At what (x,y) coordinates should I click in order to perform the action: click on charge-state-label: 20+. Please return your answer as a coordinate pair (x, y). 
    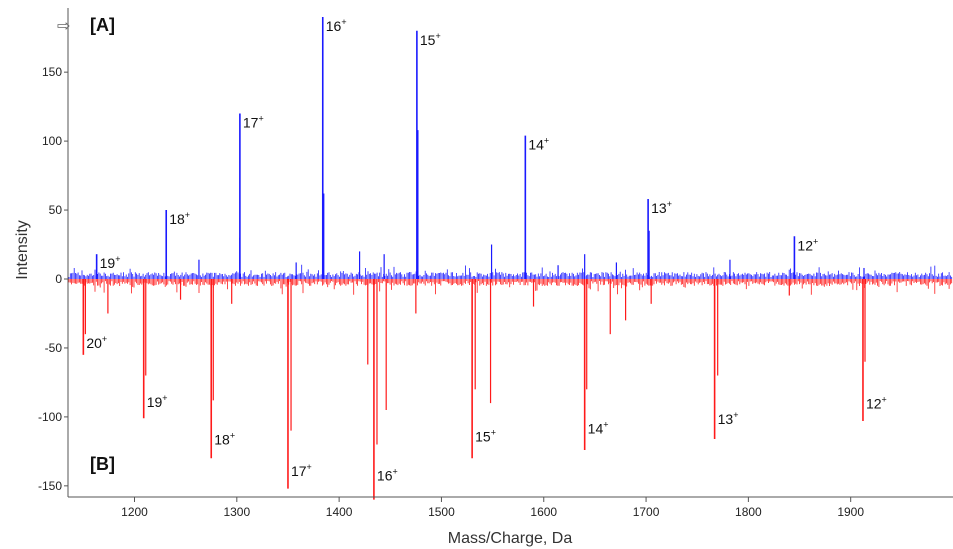
    Looking at the image, I should click on (96, 342).